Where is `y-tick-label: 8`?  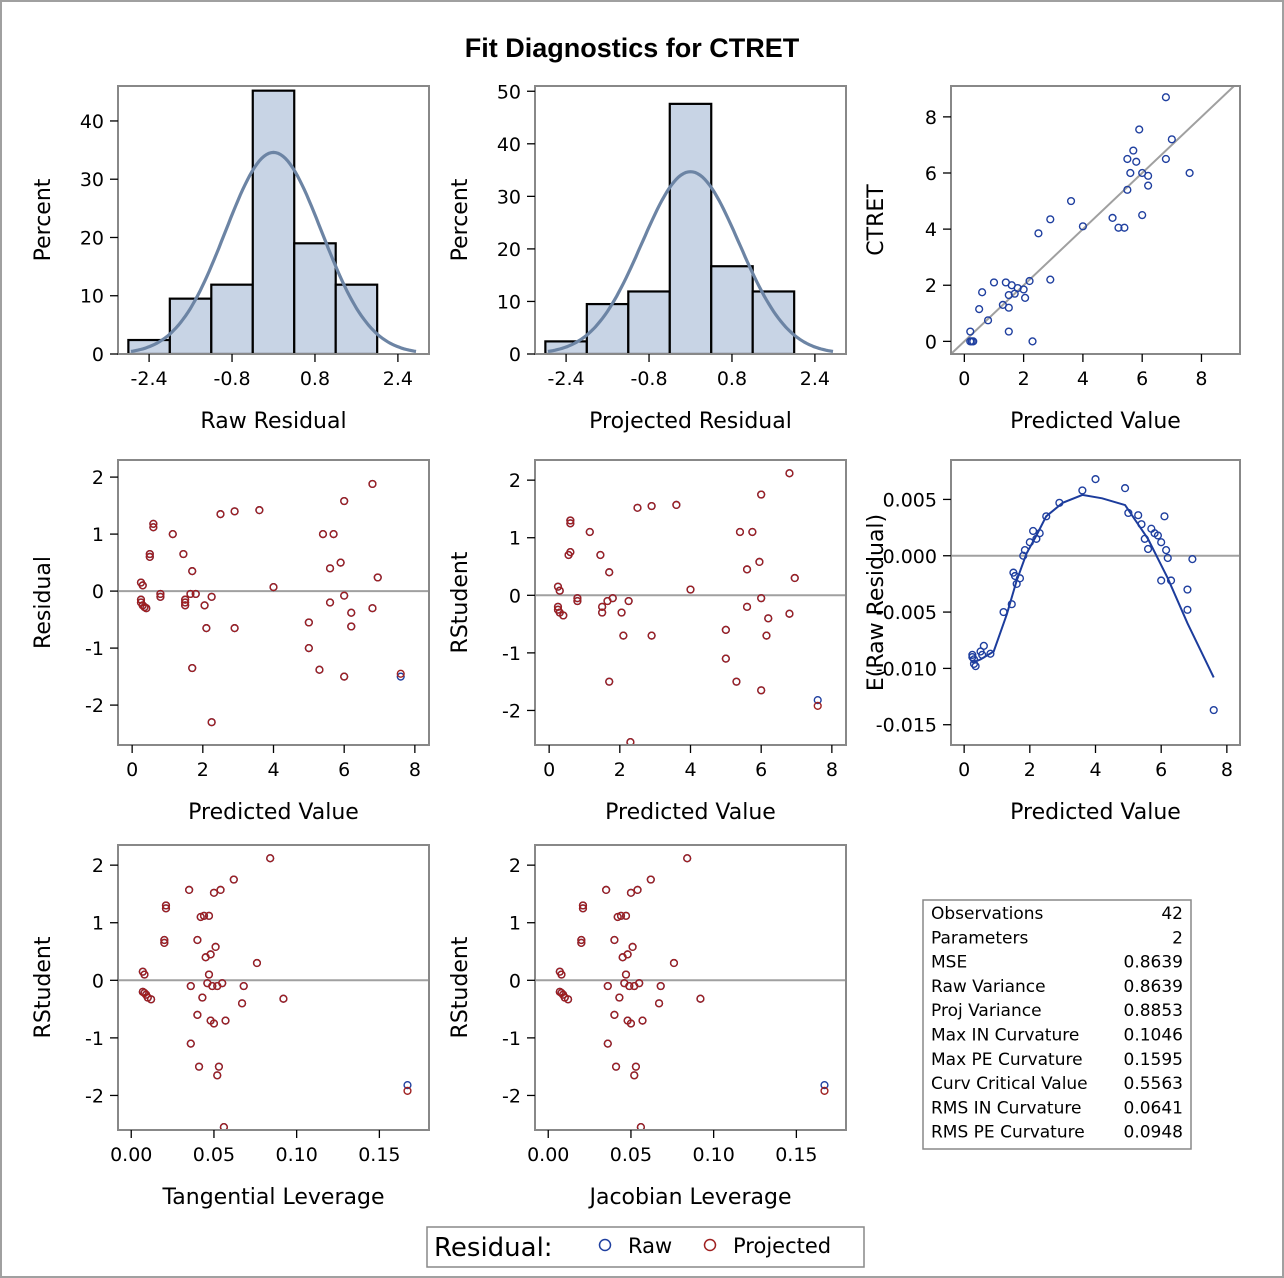 y-tick-label: 8 is located at coordinates (931, 118).